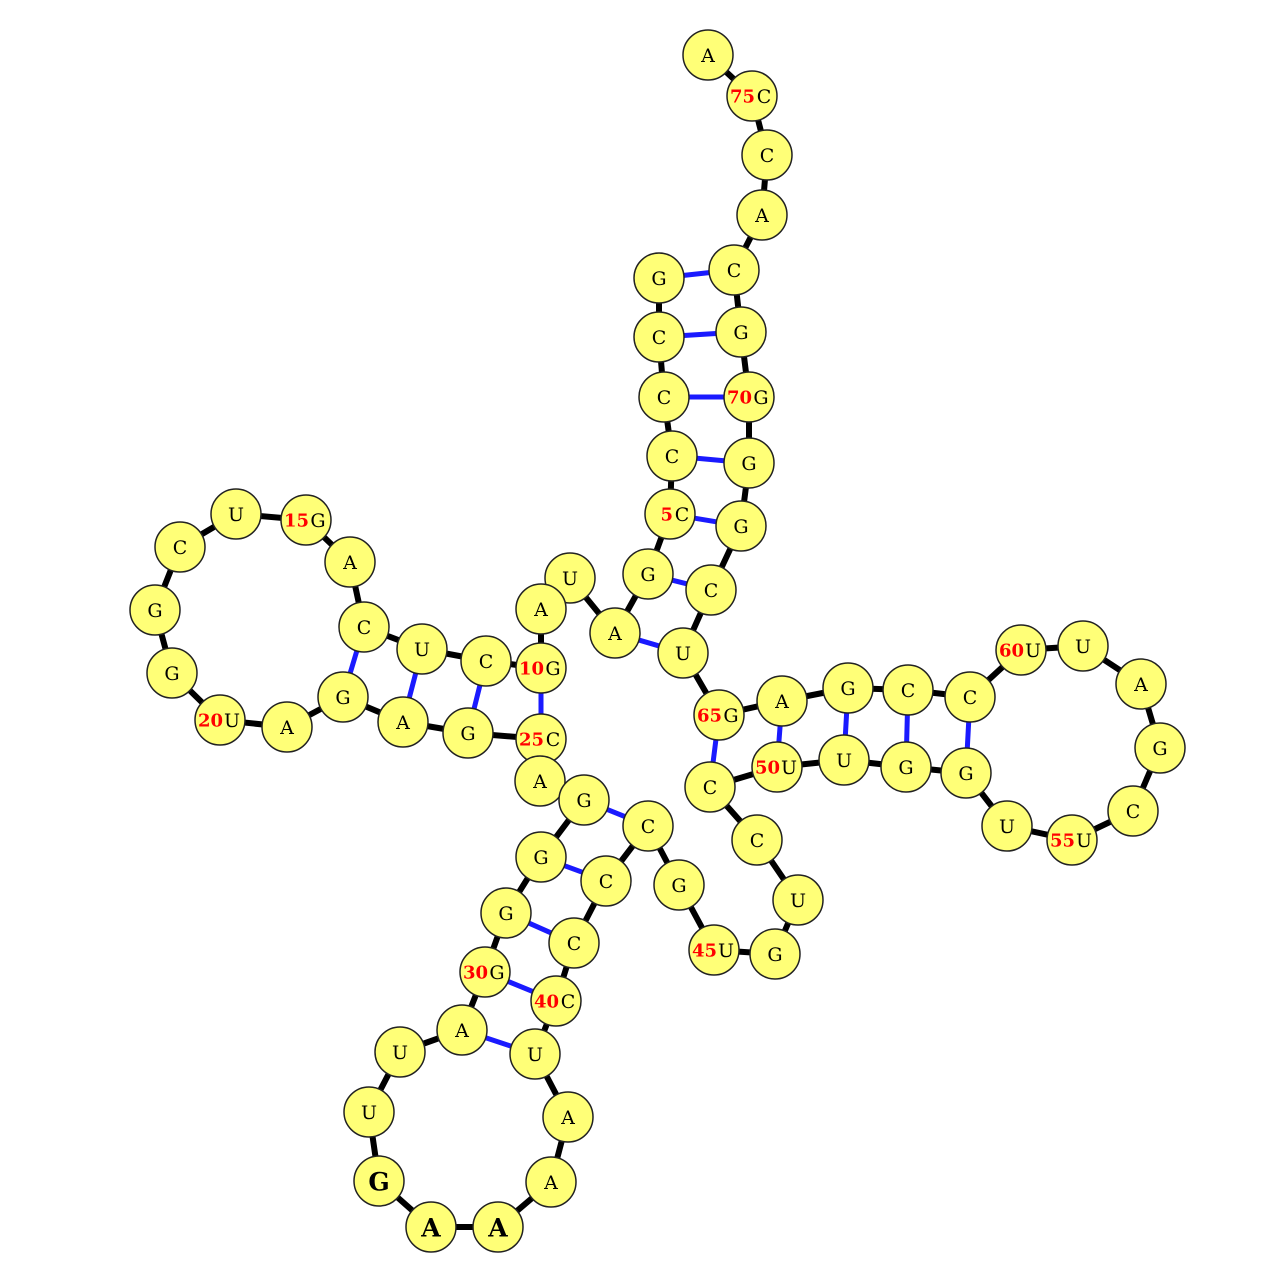  What do you see at coordinates (531, 669) in the screenshot?
I see `position-number-label: 10` at bounding box center [531, 669].